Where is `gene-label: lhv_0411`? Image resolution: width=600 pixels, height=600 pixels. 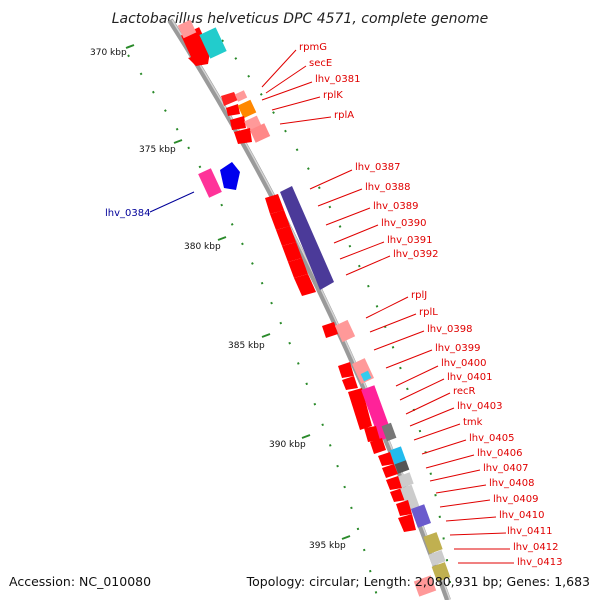 gene-label: lhv_0411 is located at coordinates (529, 531).